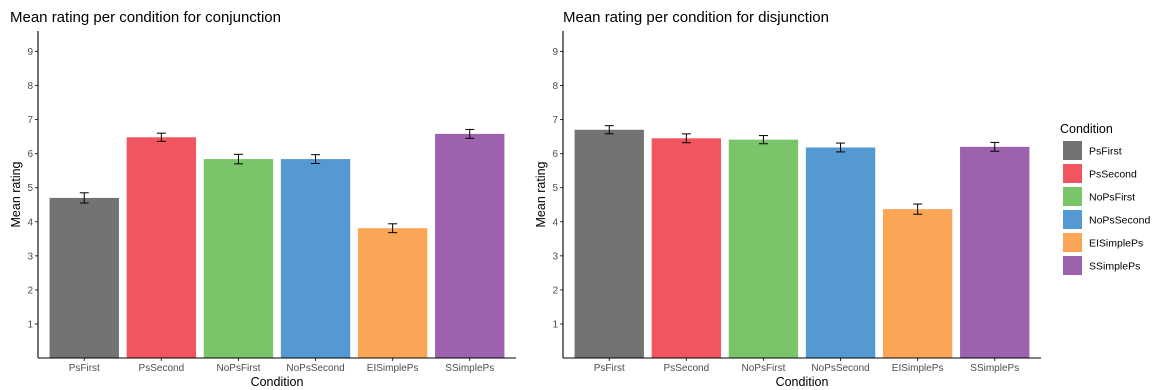  What do you see at coordinates (555, 324) in the screenshot?
I see `panel2-y-tick-1: 1` at bounding box center [555, 324].